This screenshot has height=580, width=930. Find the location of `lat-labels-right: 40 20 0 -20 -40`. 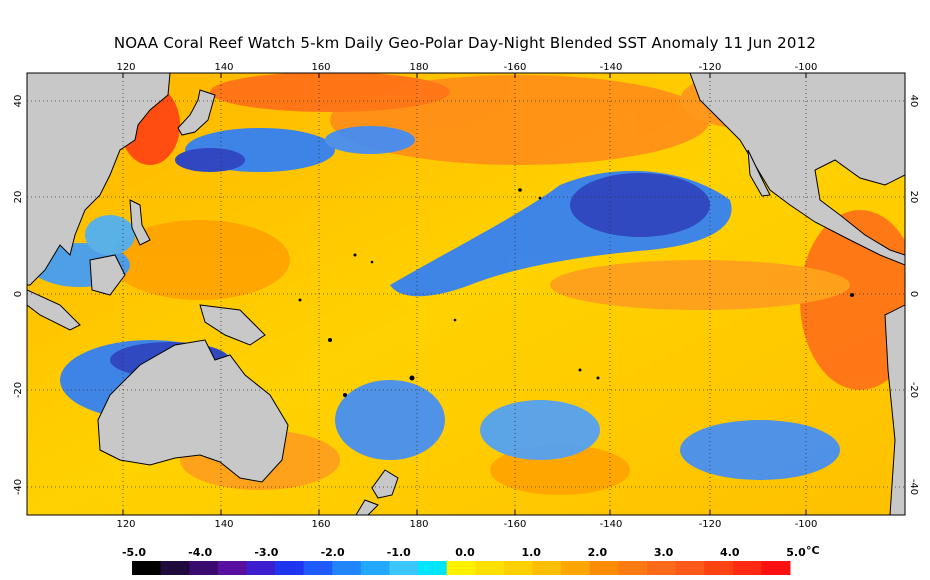

lat-labels-right: 40 20 0 -20 -40 is located at coordinates (913, 295).